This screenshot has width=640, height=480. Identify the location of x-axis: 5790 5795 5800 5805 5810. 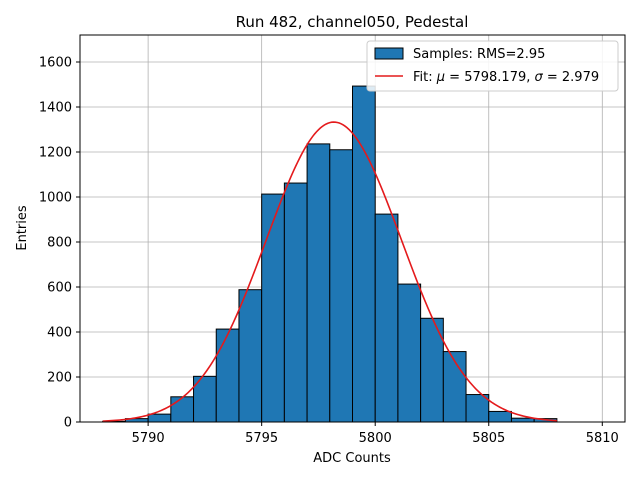
(375, 434).